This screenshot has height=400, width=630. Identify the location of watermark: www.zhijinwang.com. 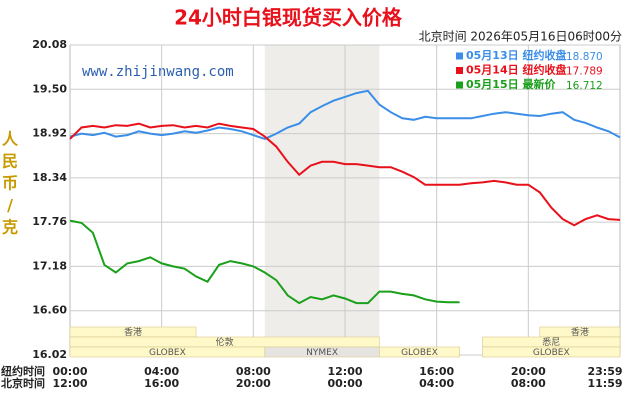
(158, 72).